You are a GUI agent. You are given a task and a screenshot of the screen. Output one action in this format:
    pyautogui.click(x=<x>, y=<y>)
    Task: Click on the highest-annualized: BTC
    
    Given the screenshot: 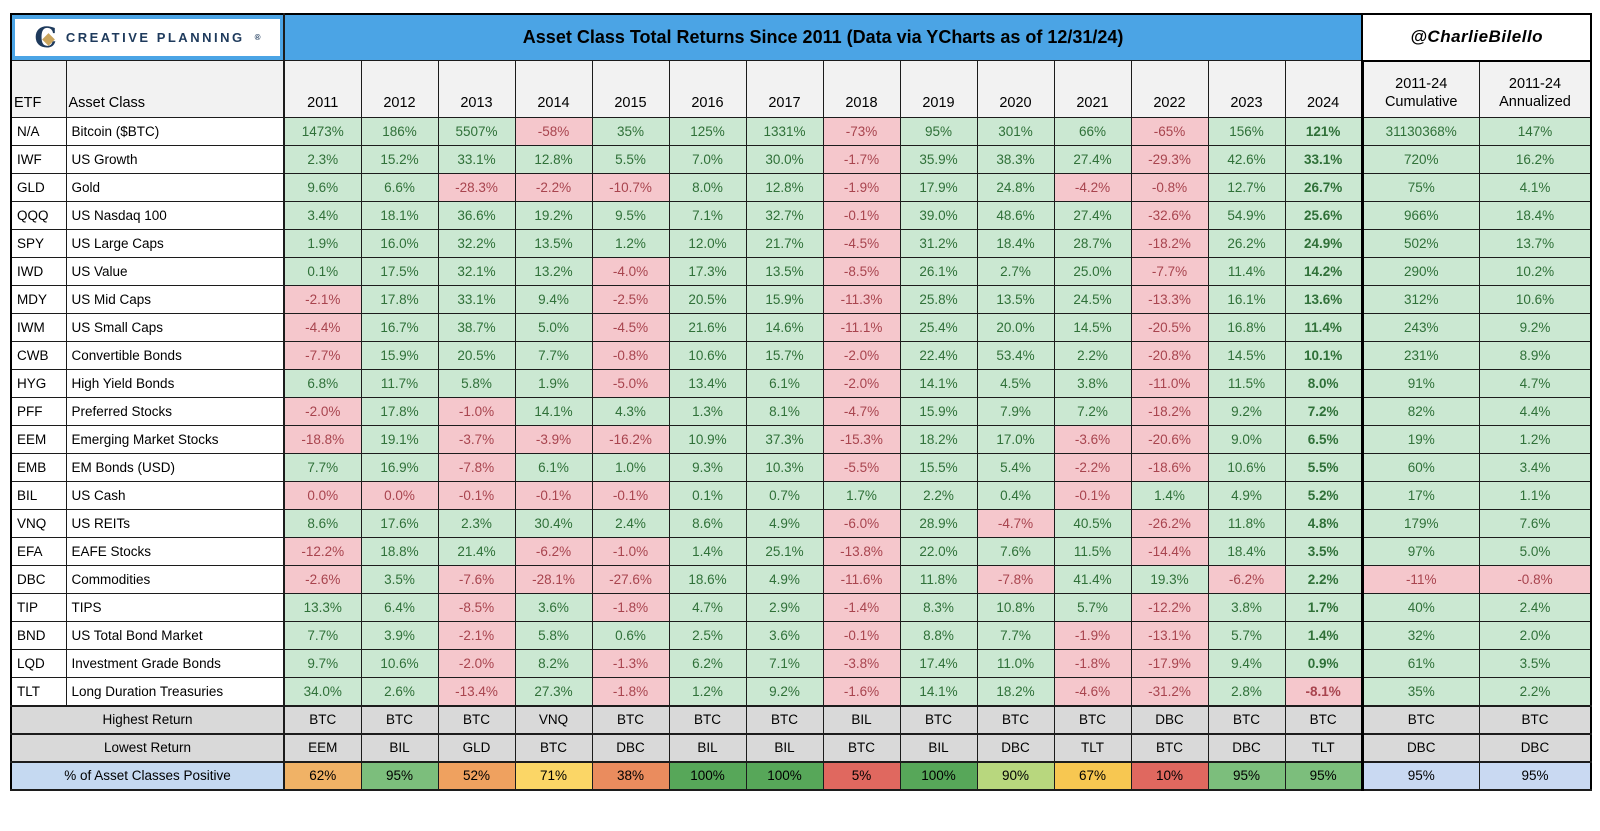 What is the action you would take?
    pyautogui.click(x=1535, y=719)
    